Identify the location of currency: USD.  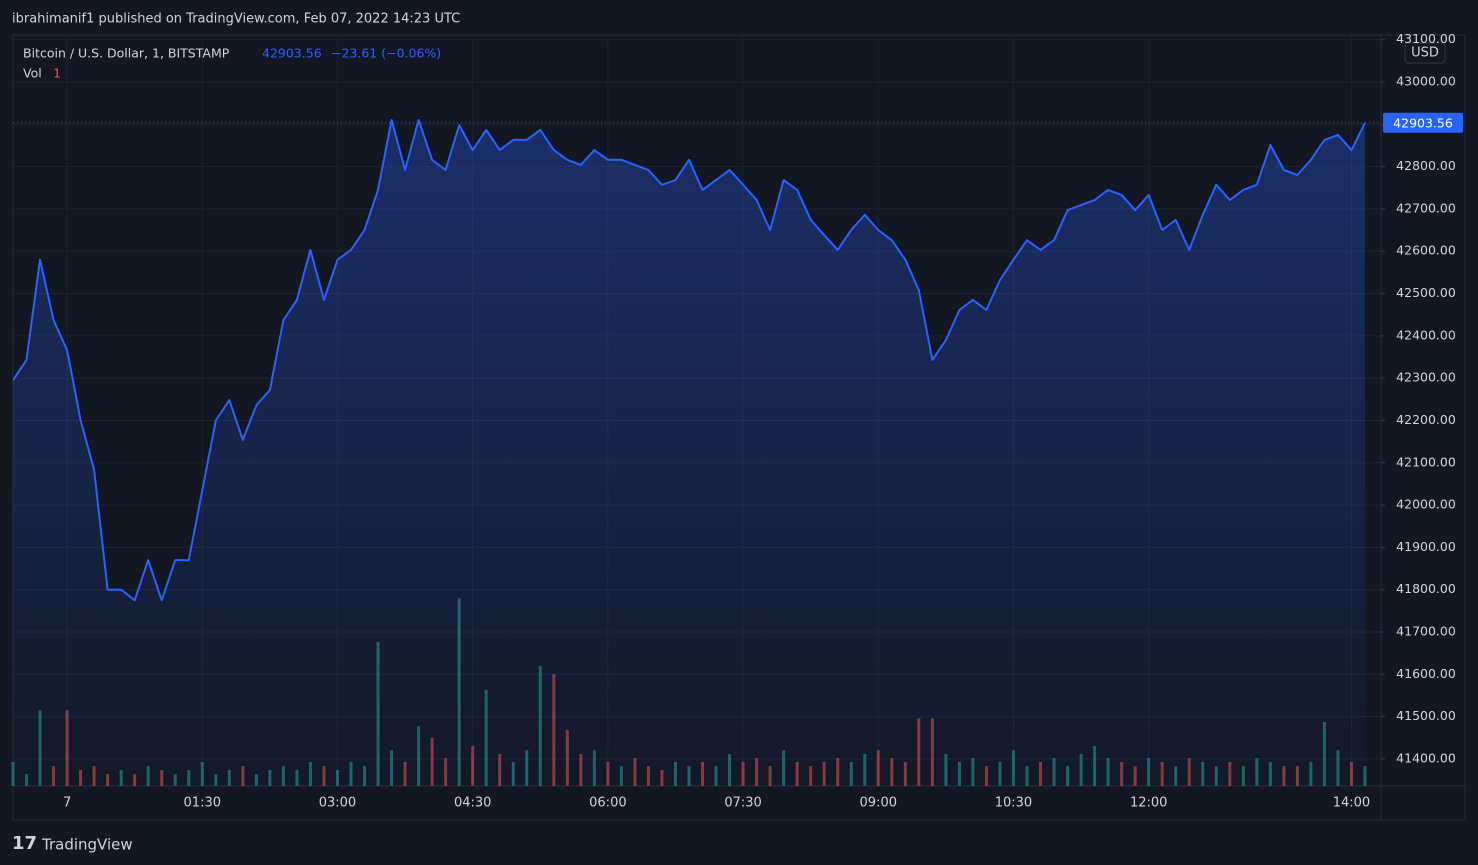
(1425, 53).